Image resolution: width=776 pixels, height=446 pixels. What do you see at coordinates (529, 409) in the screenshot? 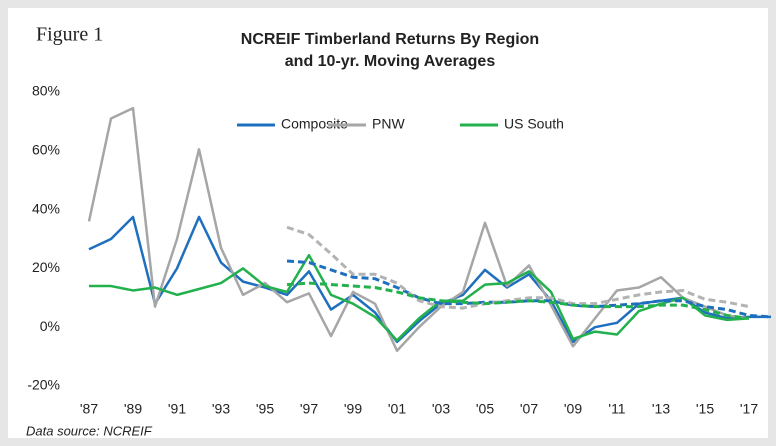
I see `x-tick-label: '07` at bounding box center [529, 409].